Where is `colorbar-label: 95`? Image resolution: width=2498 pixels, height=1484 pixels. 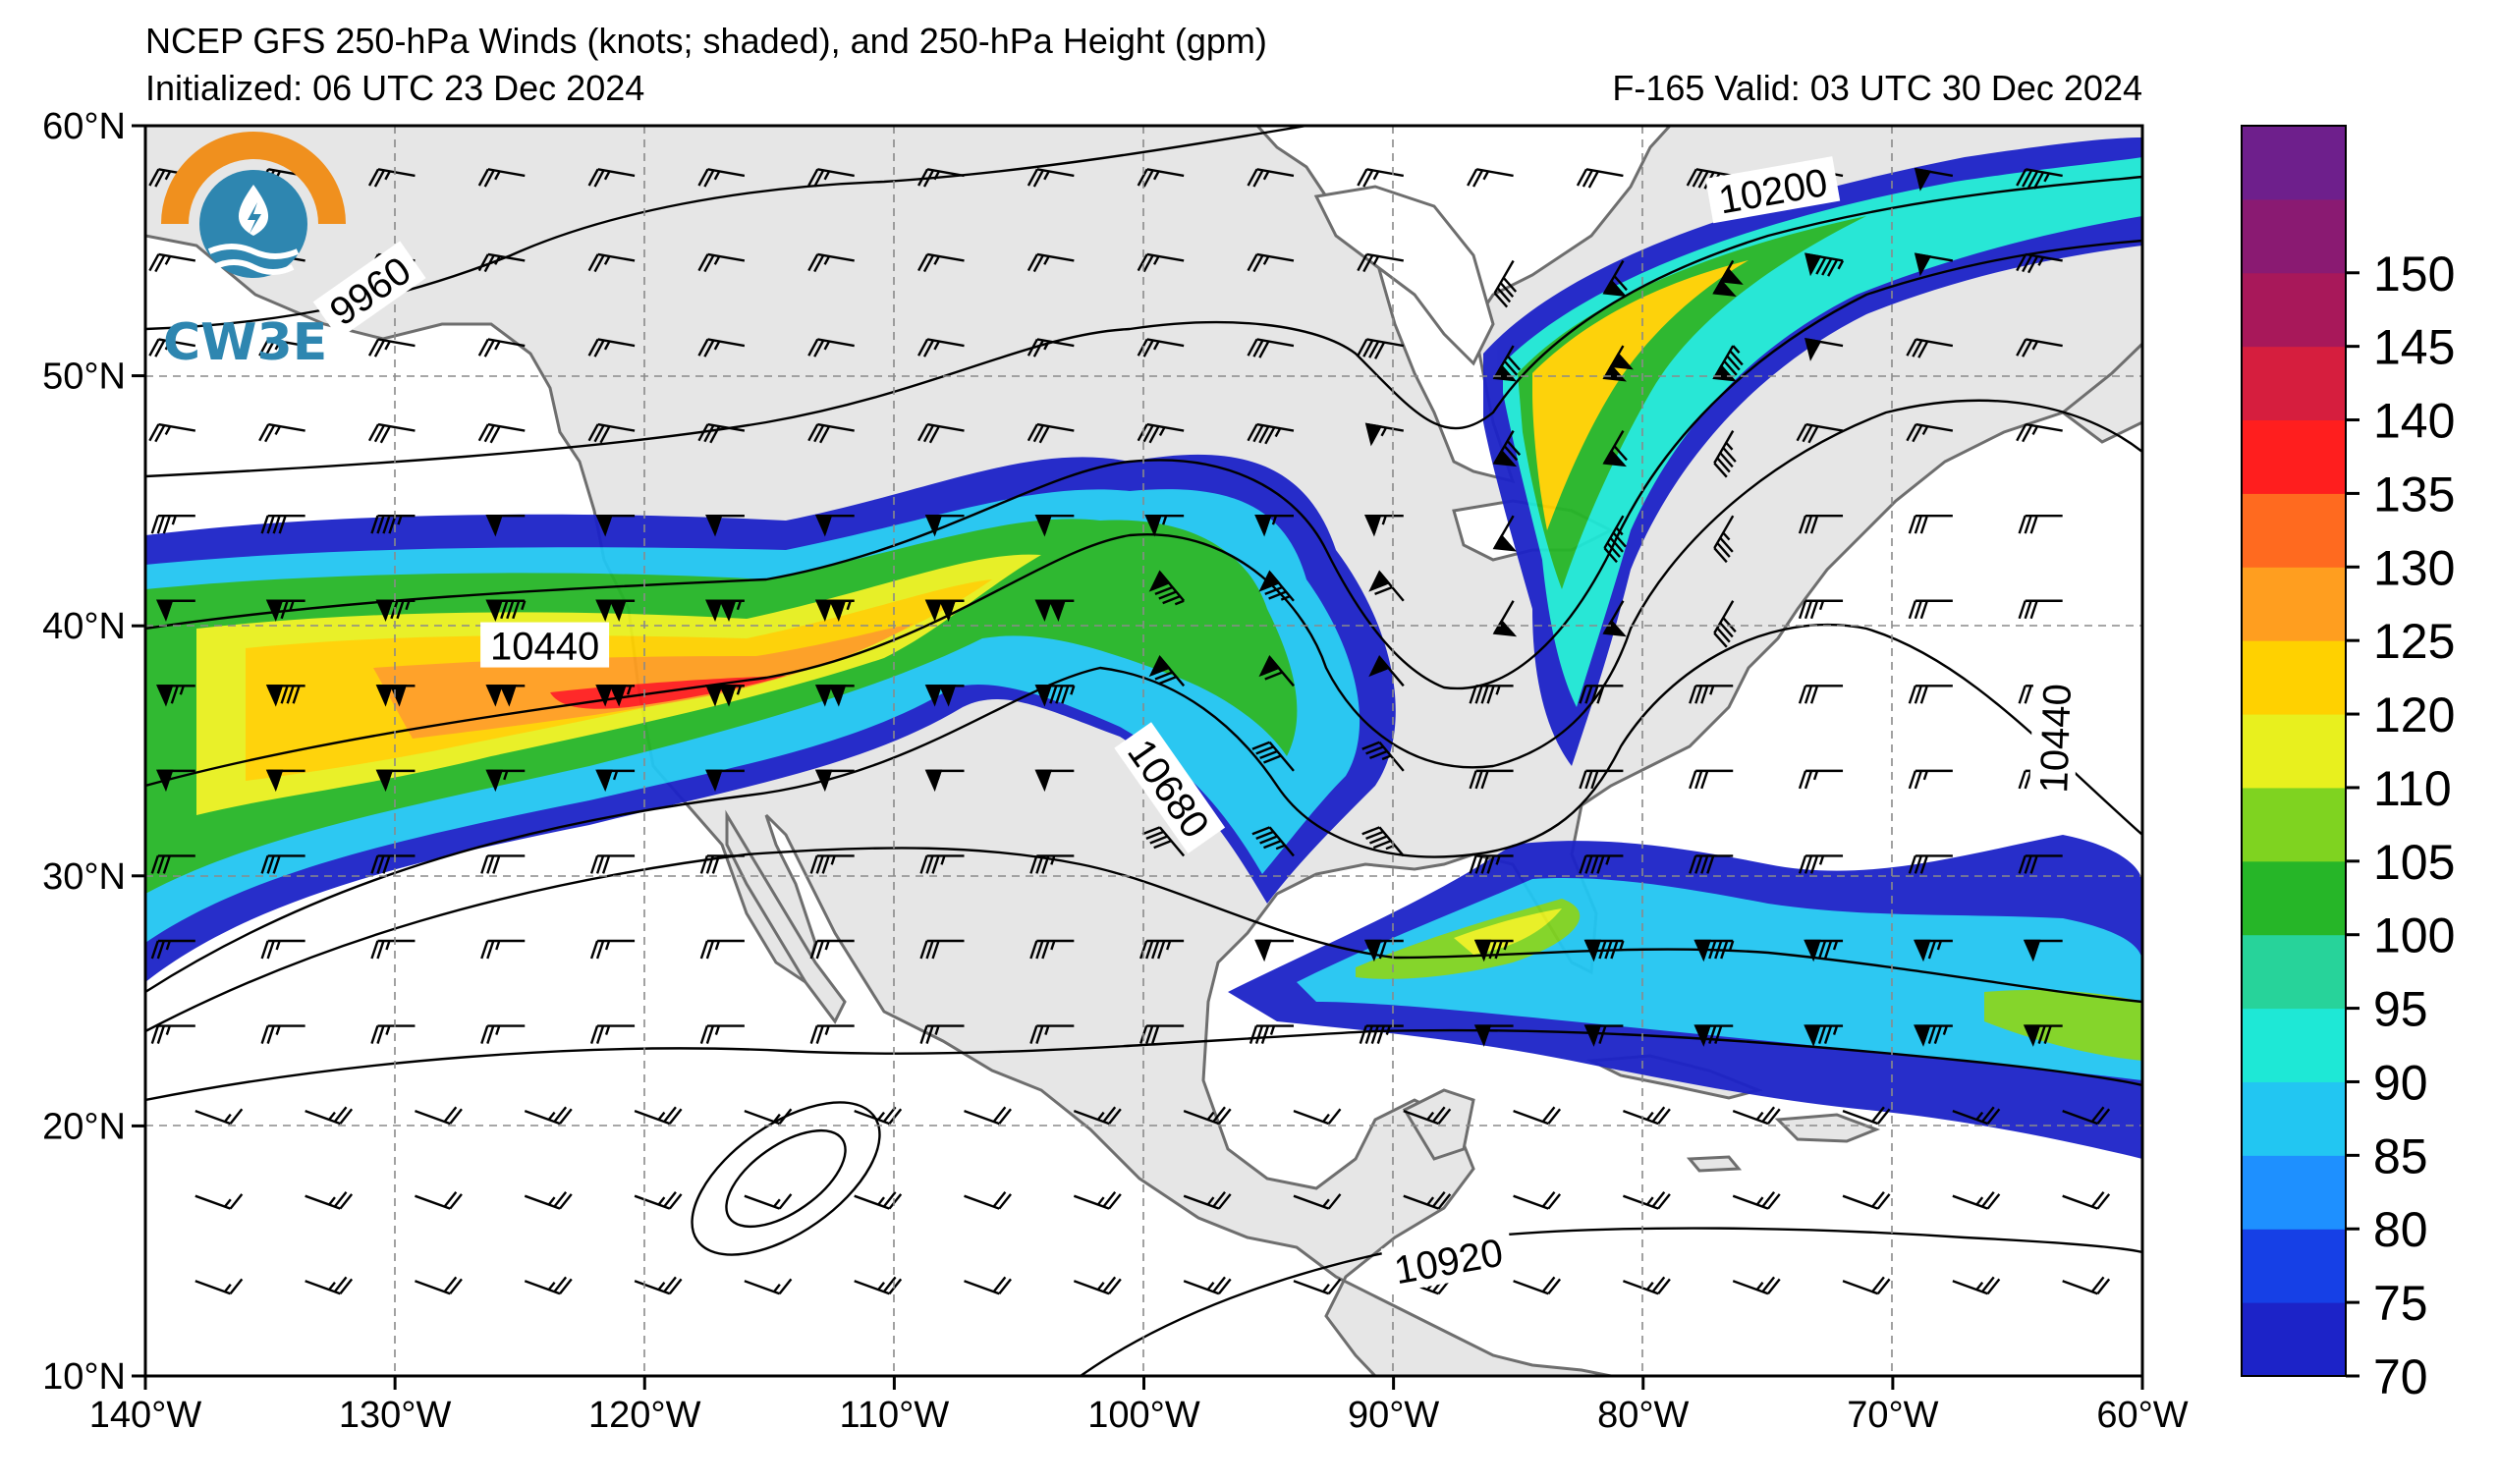
colorbar-label: 95 is located at coordinates (2400, 1009).